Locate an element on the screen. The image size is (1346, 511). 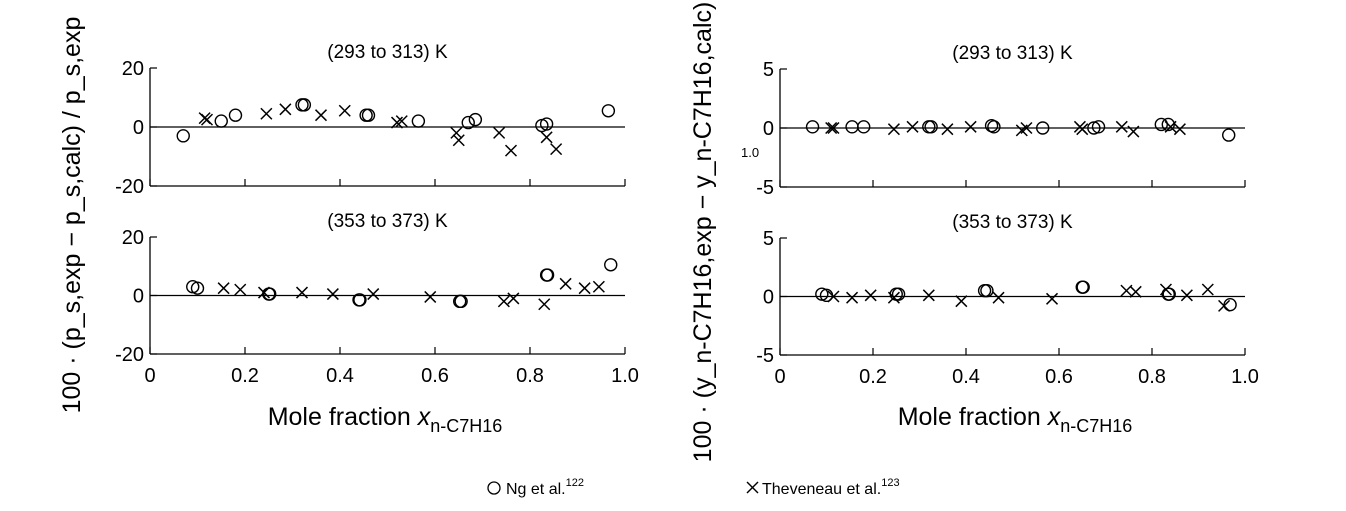
panel-1: -20 0 20 (293 to 313) K is located at coordinates (370, 120).